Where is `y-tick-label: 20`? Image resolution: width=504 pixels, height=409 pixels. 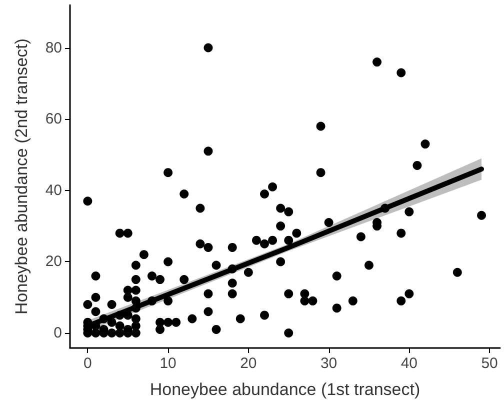
y-tick-label: 20 is located at coordinates (53, 261).